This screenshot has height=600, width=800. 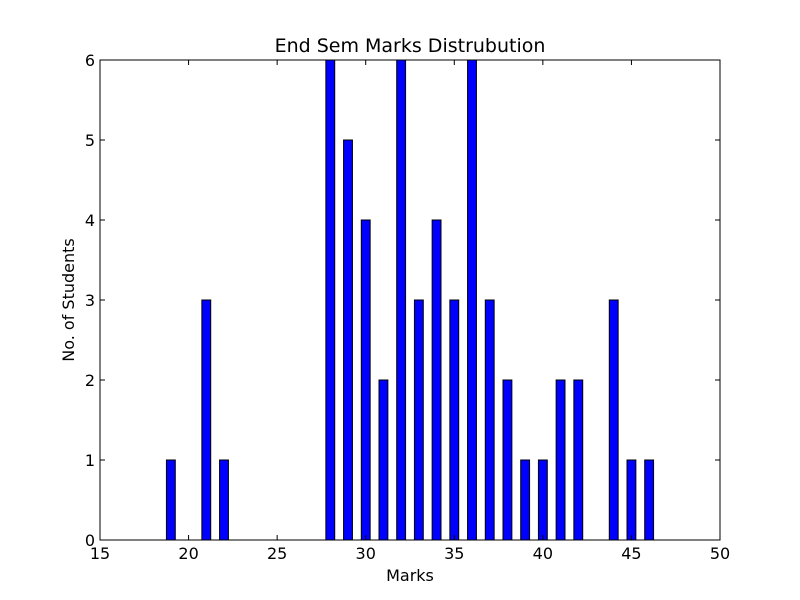 I want to click on y-tick-label-1: 1, so click(x=90, y=460).